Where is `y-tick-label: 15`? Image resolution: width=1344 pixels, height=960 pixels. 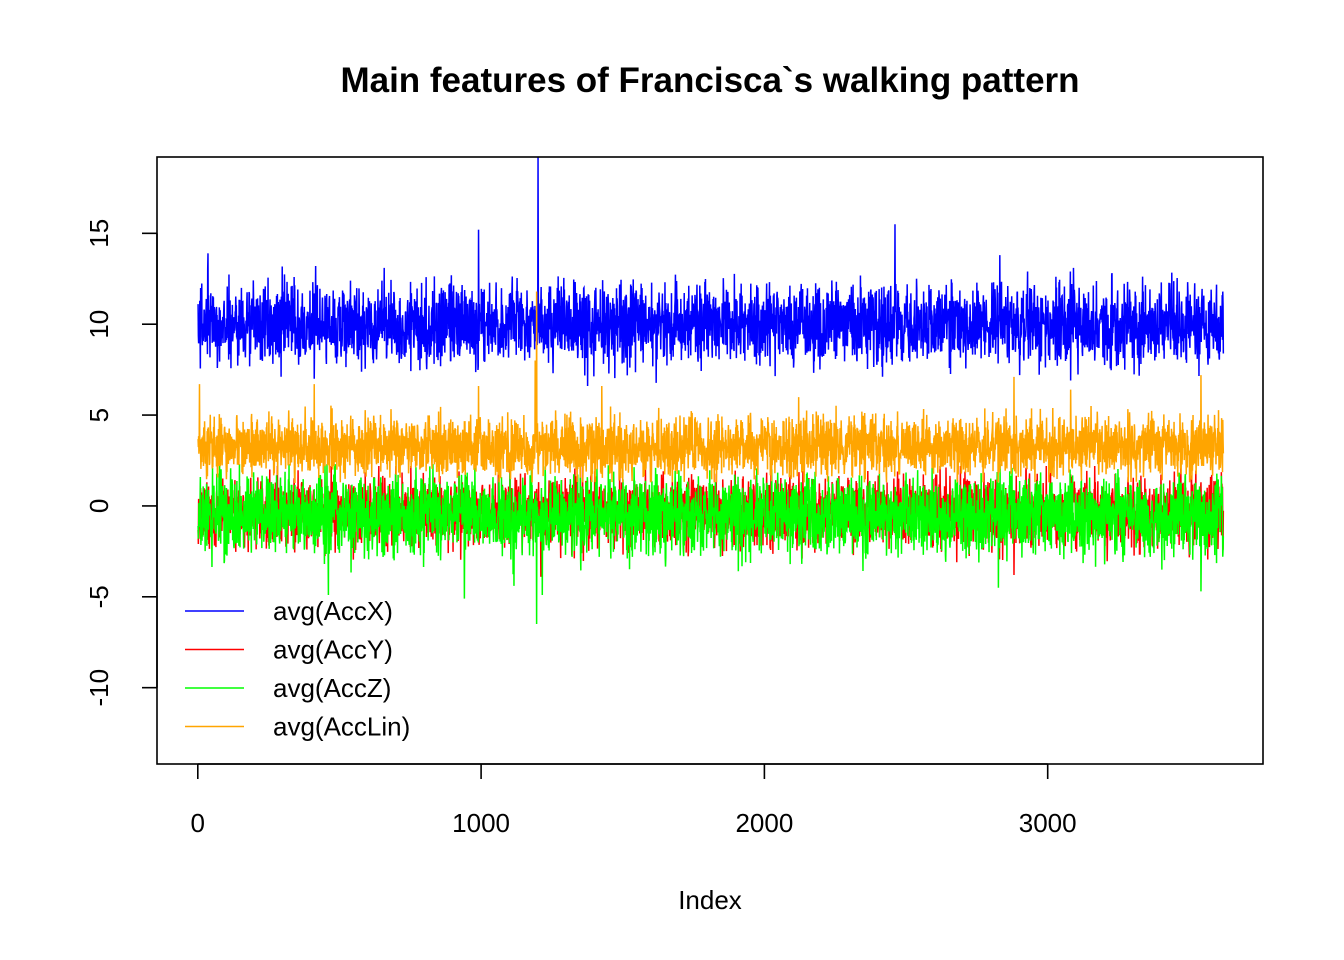 y-tick-label: 15 is located at coordinates (99, 233).